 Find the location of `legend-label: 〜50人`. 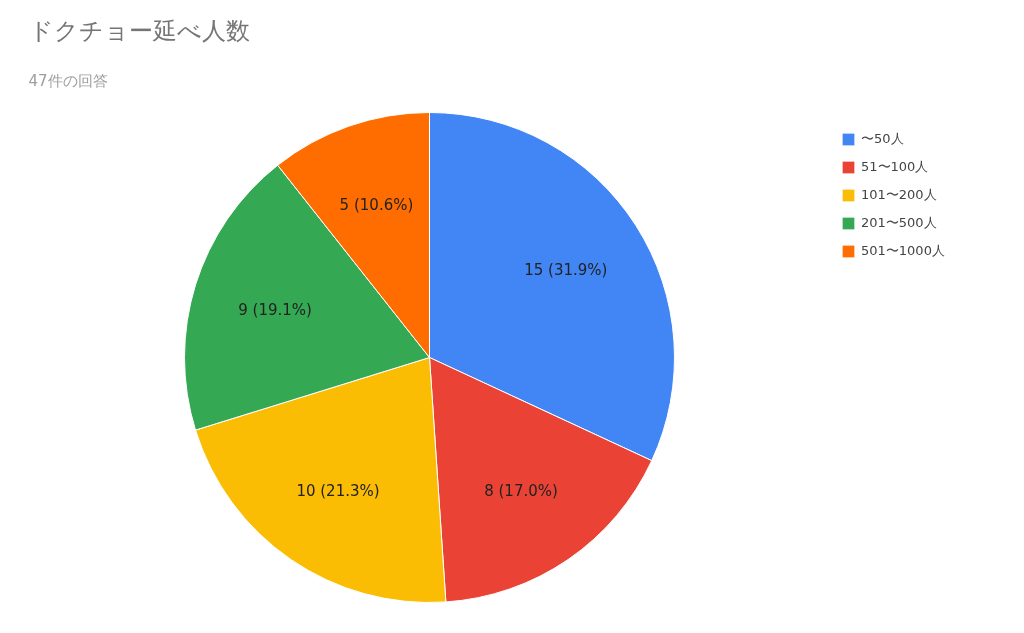

legend-label: 〜50人 is located at coordinates (882, 139).